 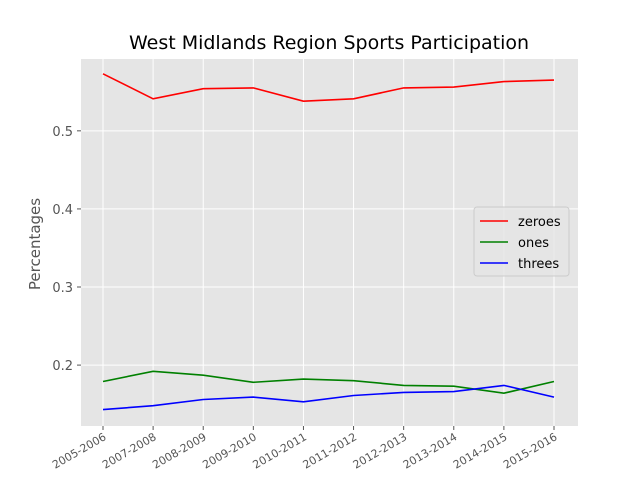 I want to click on x-tick-label: 2013-2014, so click(x=430, y=450).